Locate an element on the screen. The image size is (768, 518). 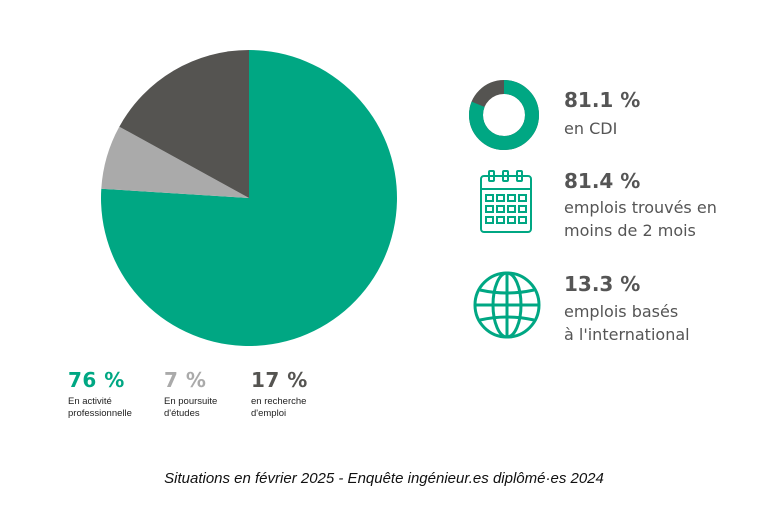
stat-label: emplois trouvés en moins de 2 mois is located at coordinates (640, 219).